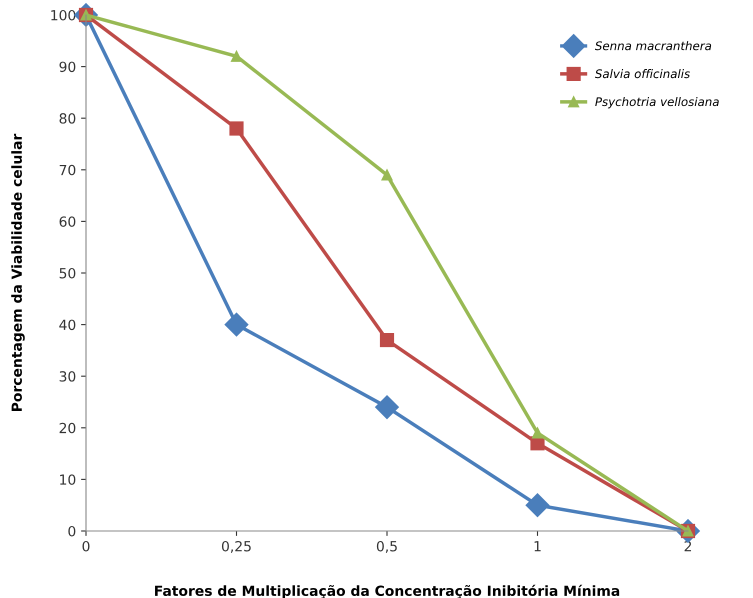  I want to click on legend-label: Psychotria vellosiana, so click(657, 102).